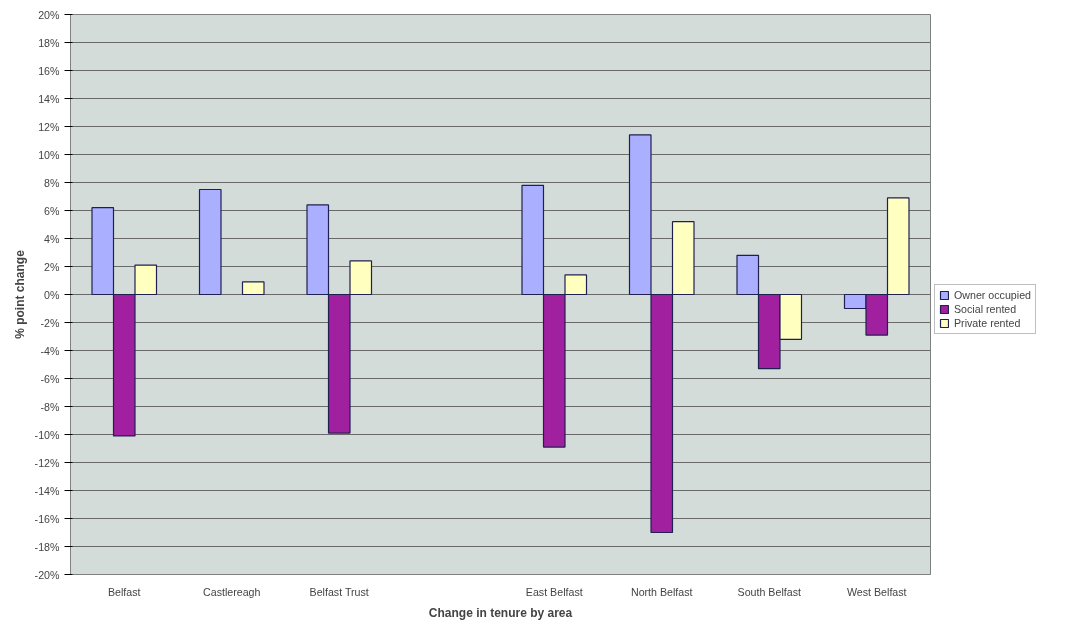 Image resolution: width=1076 pixels, height=630 pixels. I want to click on x-tick-label: Castlereagh, so click(232, 591).